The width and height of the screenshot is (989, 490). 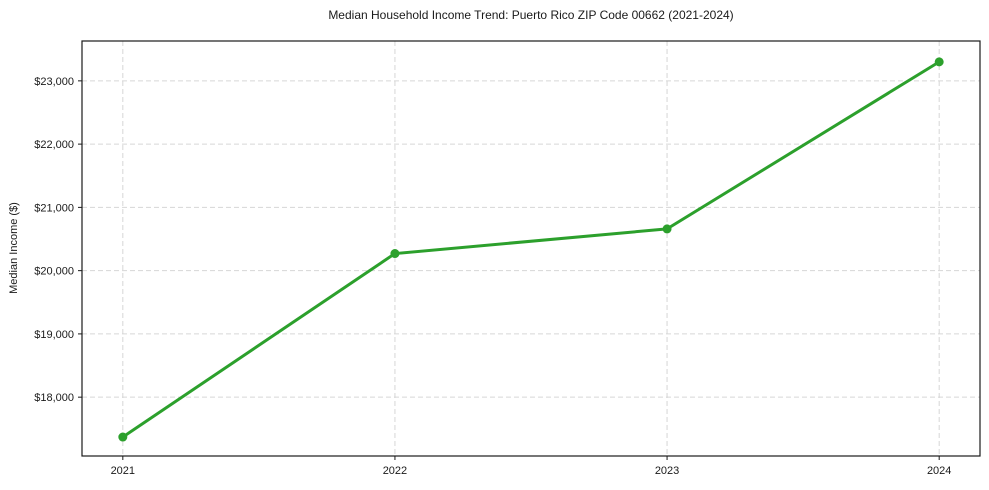 I want to click on y-tick-label: $22,000, so click(x=54, y=145).